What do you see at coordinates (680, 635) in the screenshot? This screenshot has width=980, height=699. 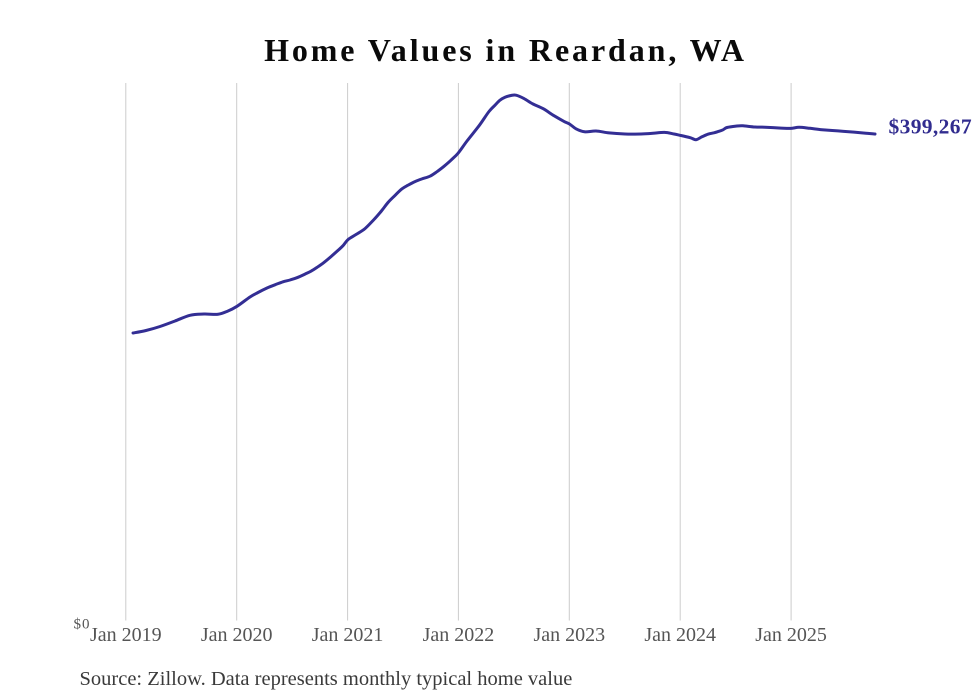 I see `svg-text: Jan 2024` at bounding box center [680, 635].